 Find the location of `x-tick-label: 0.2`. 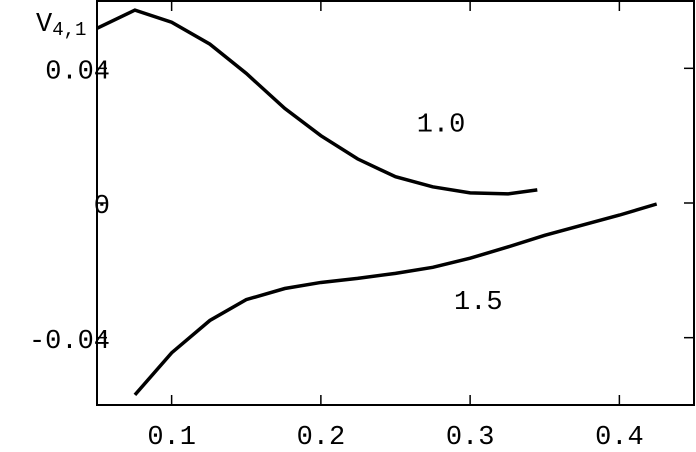

x-tick-label: 0.2 is located at coordinates (321, 437).